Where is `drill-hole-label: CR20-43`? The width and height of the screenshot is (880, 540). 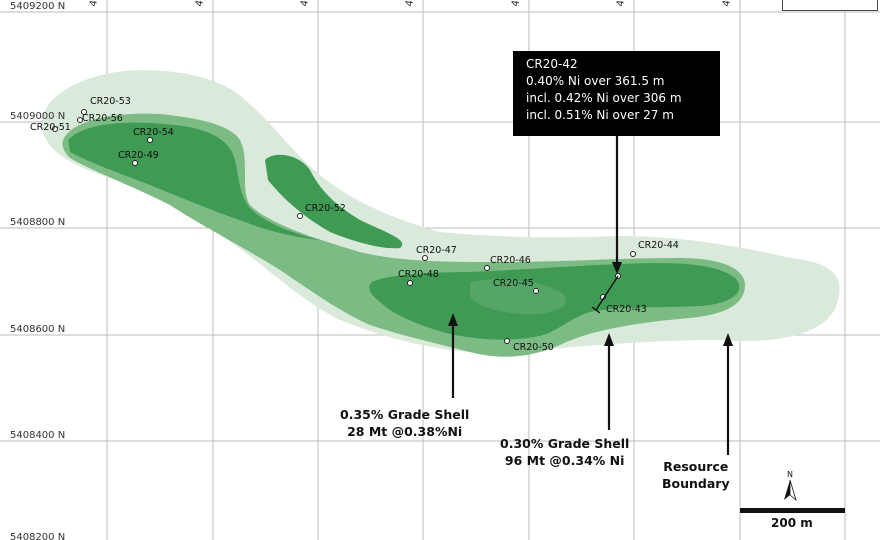
drill-hole-label: CR20-43 is located at coordinates (626, 309).